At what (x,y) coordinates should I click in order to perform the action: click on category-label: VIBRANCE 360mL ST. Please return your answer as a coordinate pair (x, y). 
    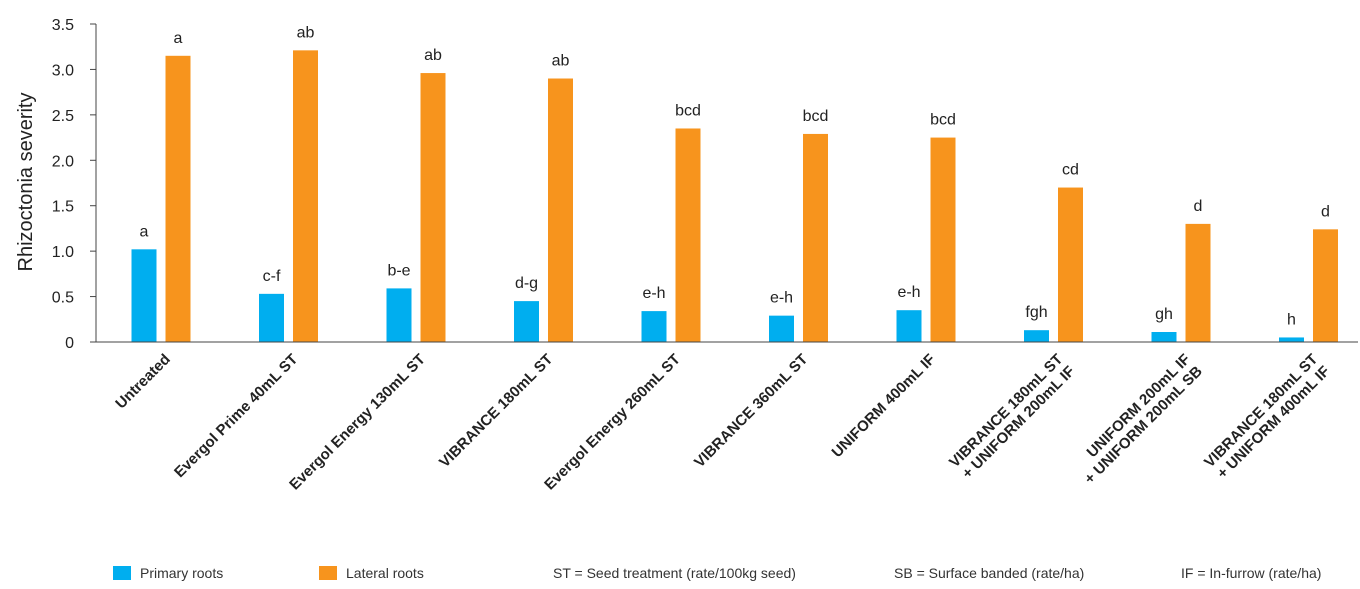
    Looking at the image, I should click on (751, 411).